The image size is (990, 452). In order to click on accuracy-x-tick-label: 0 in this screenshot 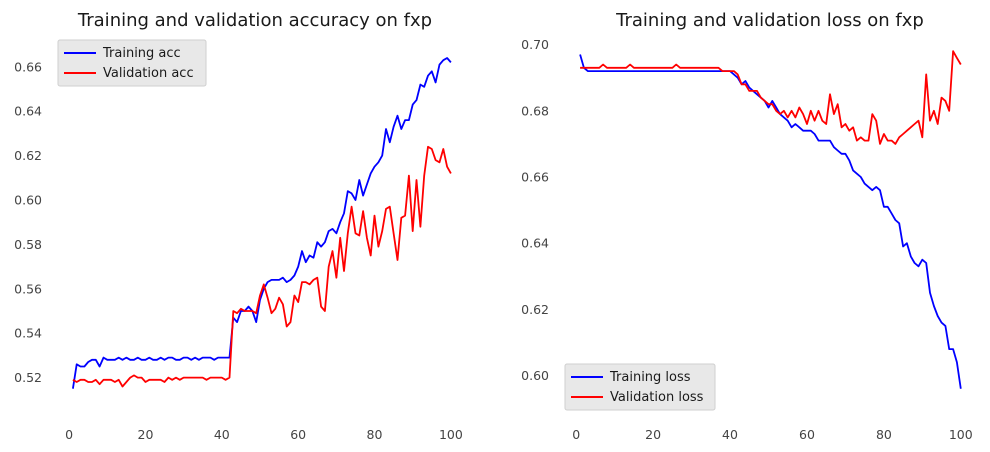, I will do `click(69, 434)`.